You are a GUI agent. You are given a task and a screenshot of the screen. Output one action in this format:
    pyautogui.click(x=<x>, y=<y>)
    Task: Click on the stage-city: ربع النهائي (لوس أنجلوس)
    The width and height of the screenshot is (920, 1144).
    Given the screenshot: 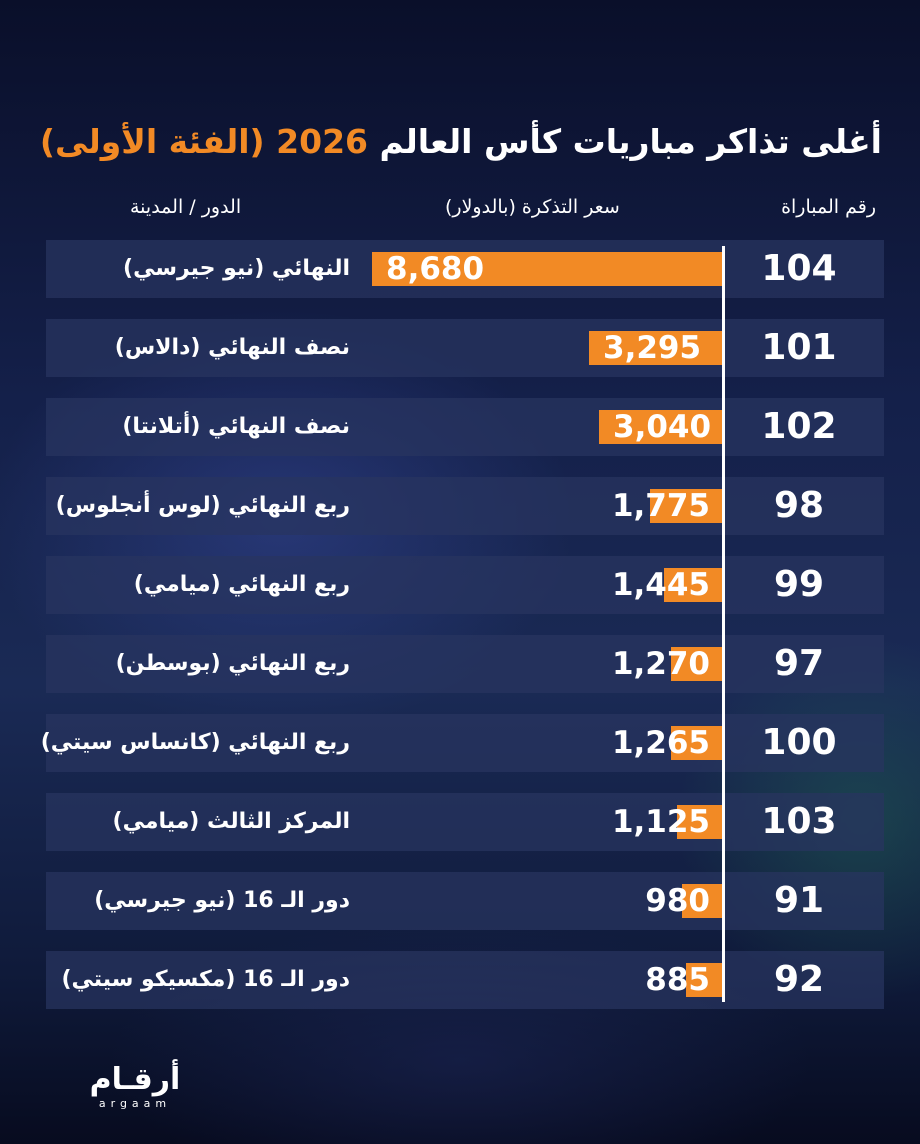 What is the action you would take?
    pyautogui.click(x=202, y=505)
    